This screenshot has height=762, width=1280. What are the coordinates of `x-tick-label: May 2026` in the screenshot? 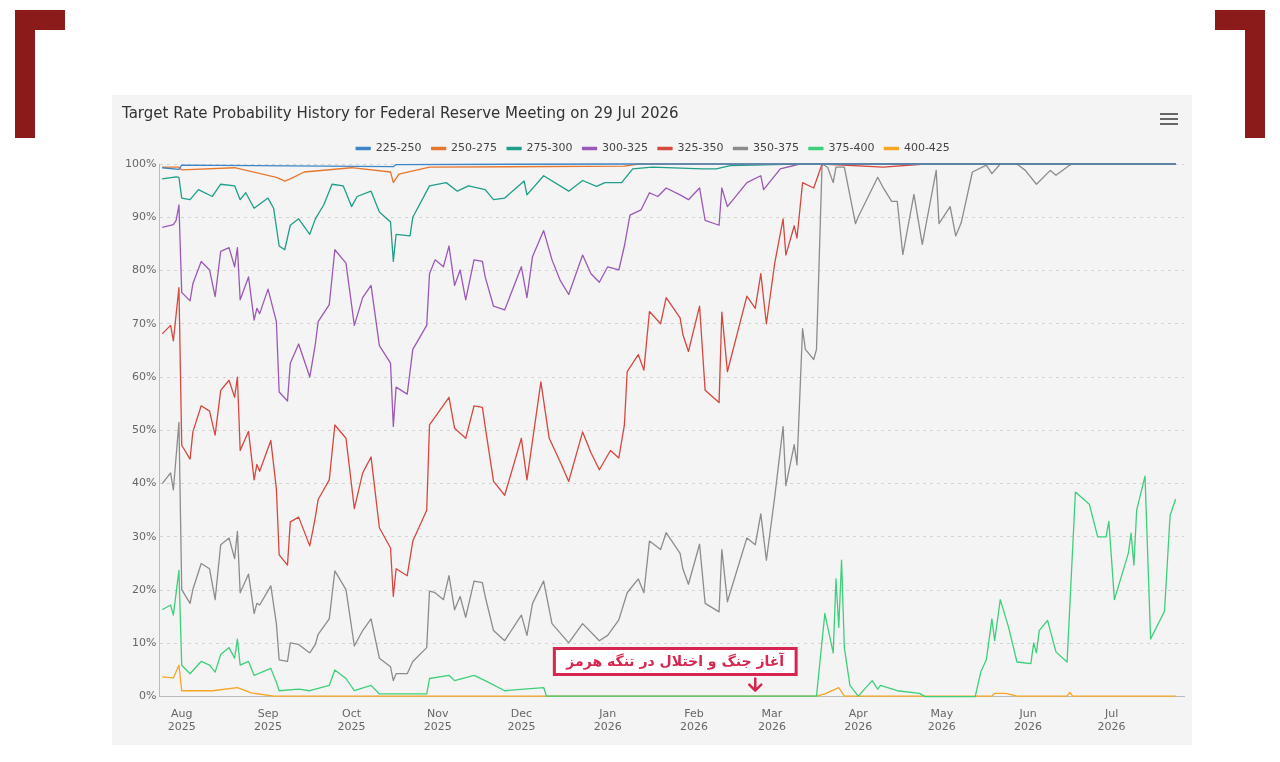 It's located at (941, 720).